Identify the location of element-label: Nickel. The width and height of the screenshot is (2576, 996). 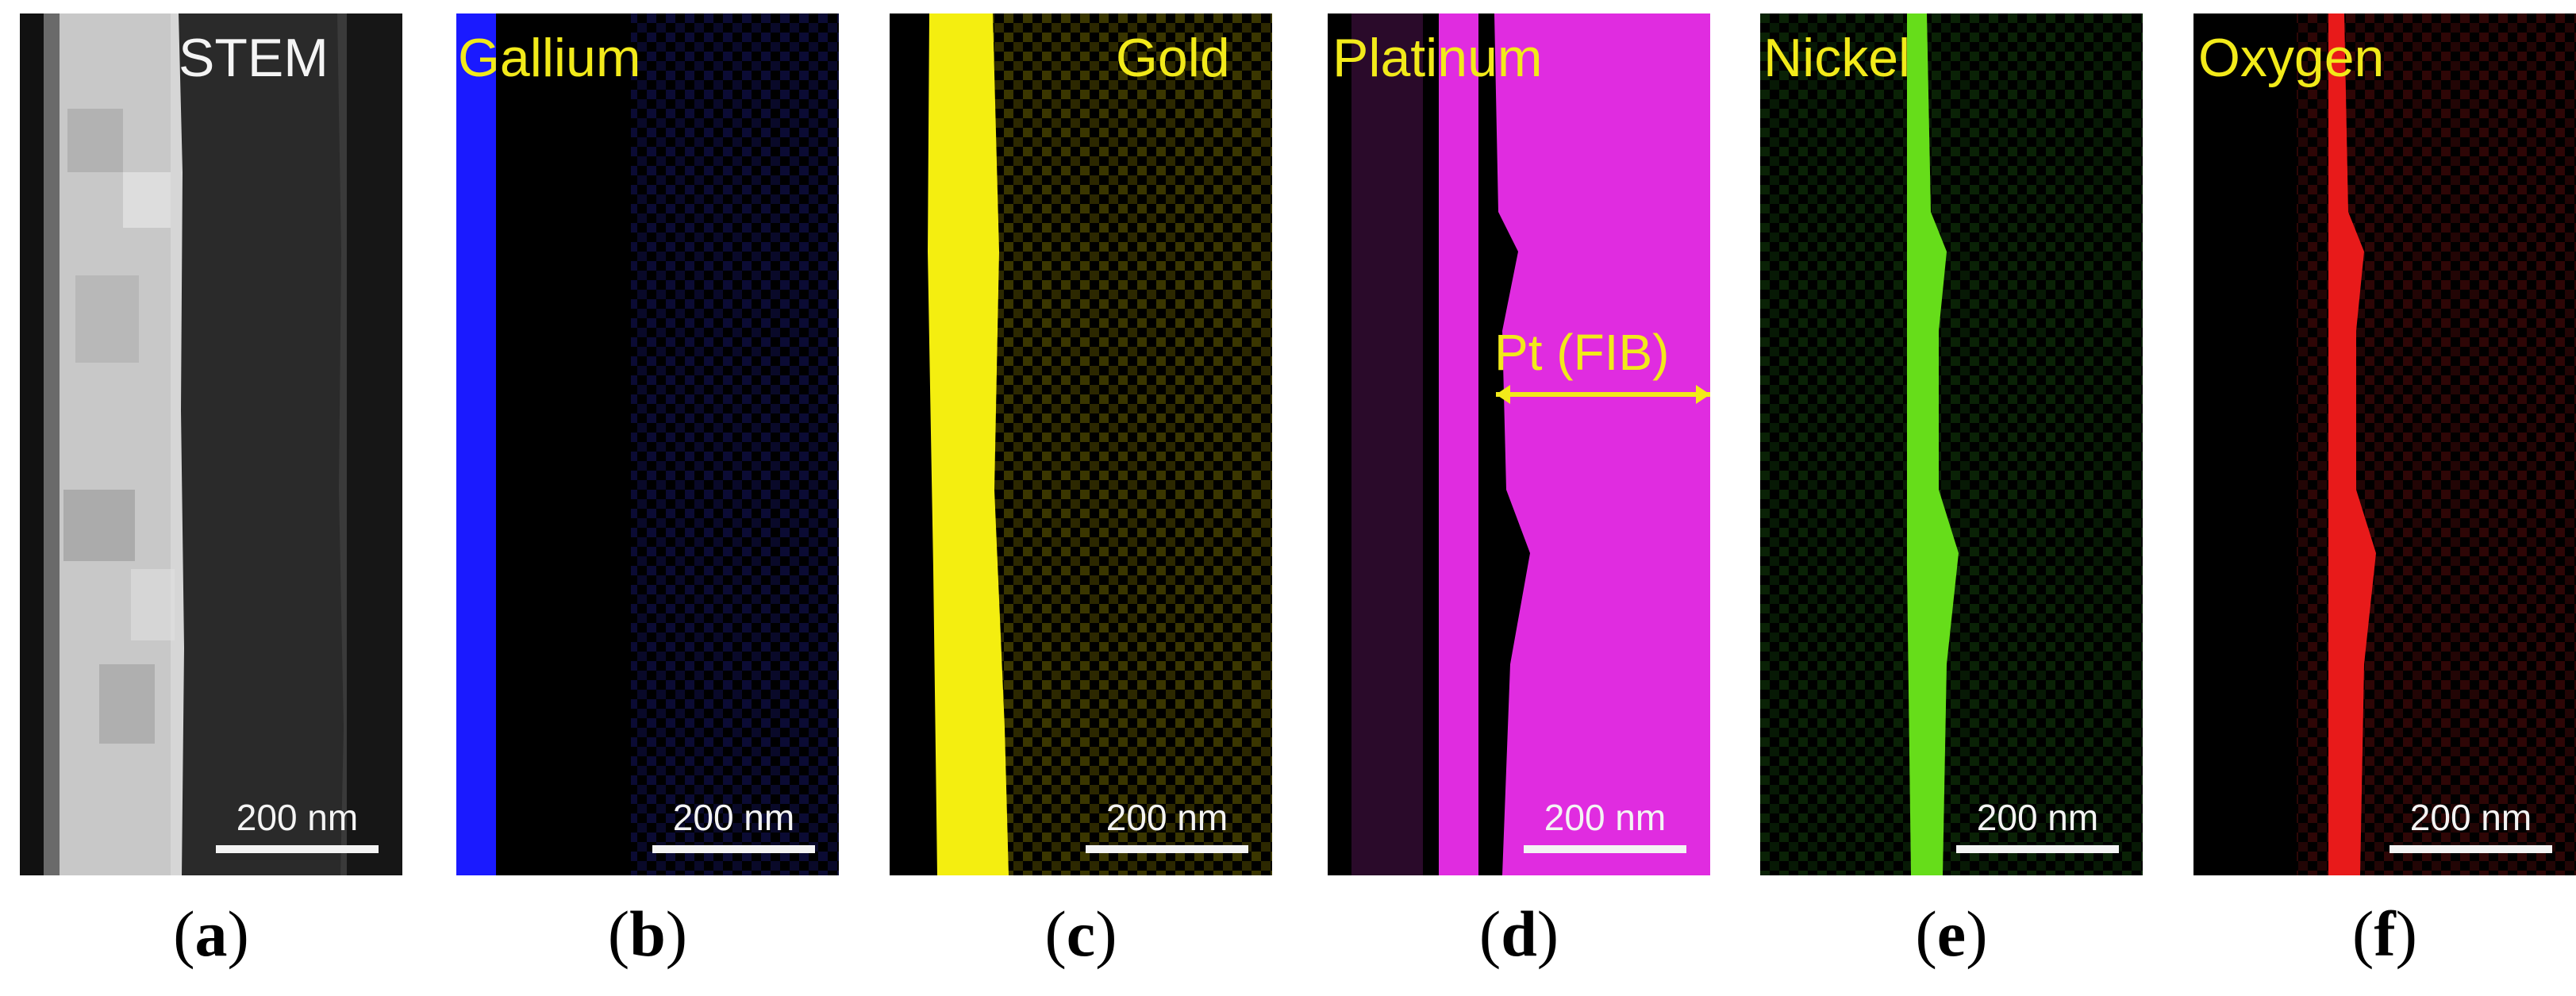
(1837, 58).